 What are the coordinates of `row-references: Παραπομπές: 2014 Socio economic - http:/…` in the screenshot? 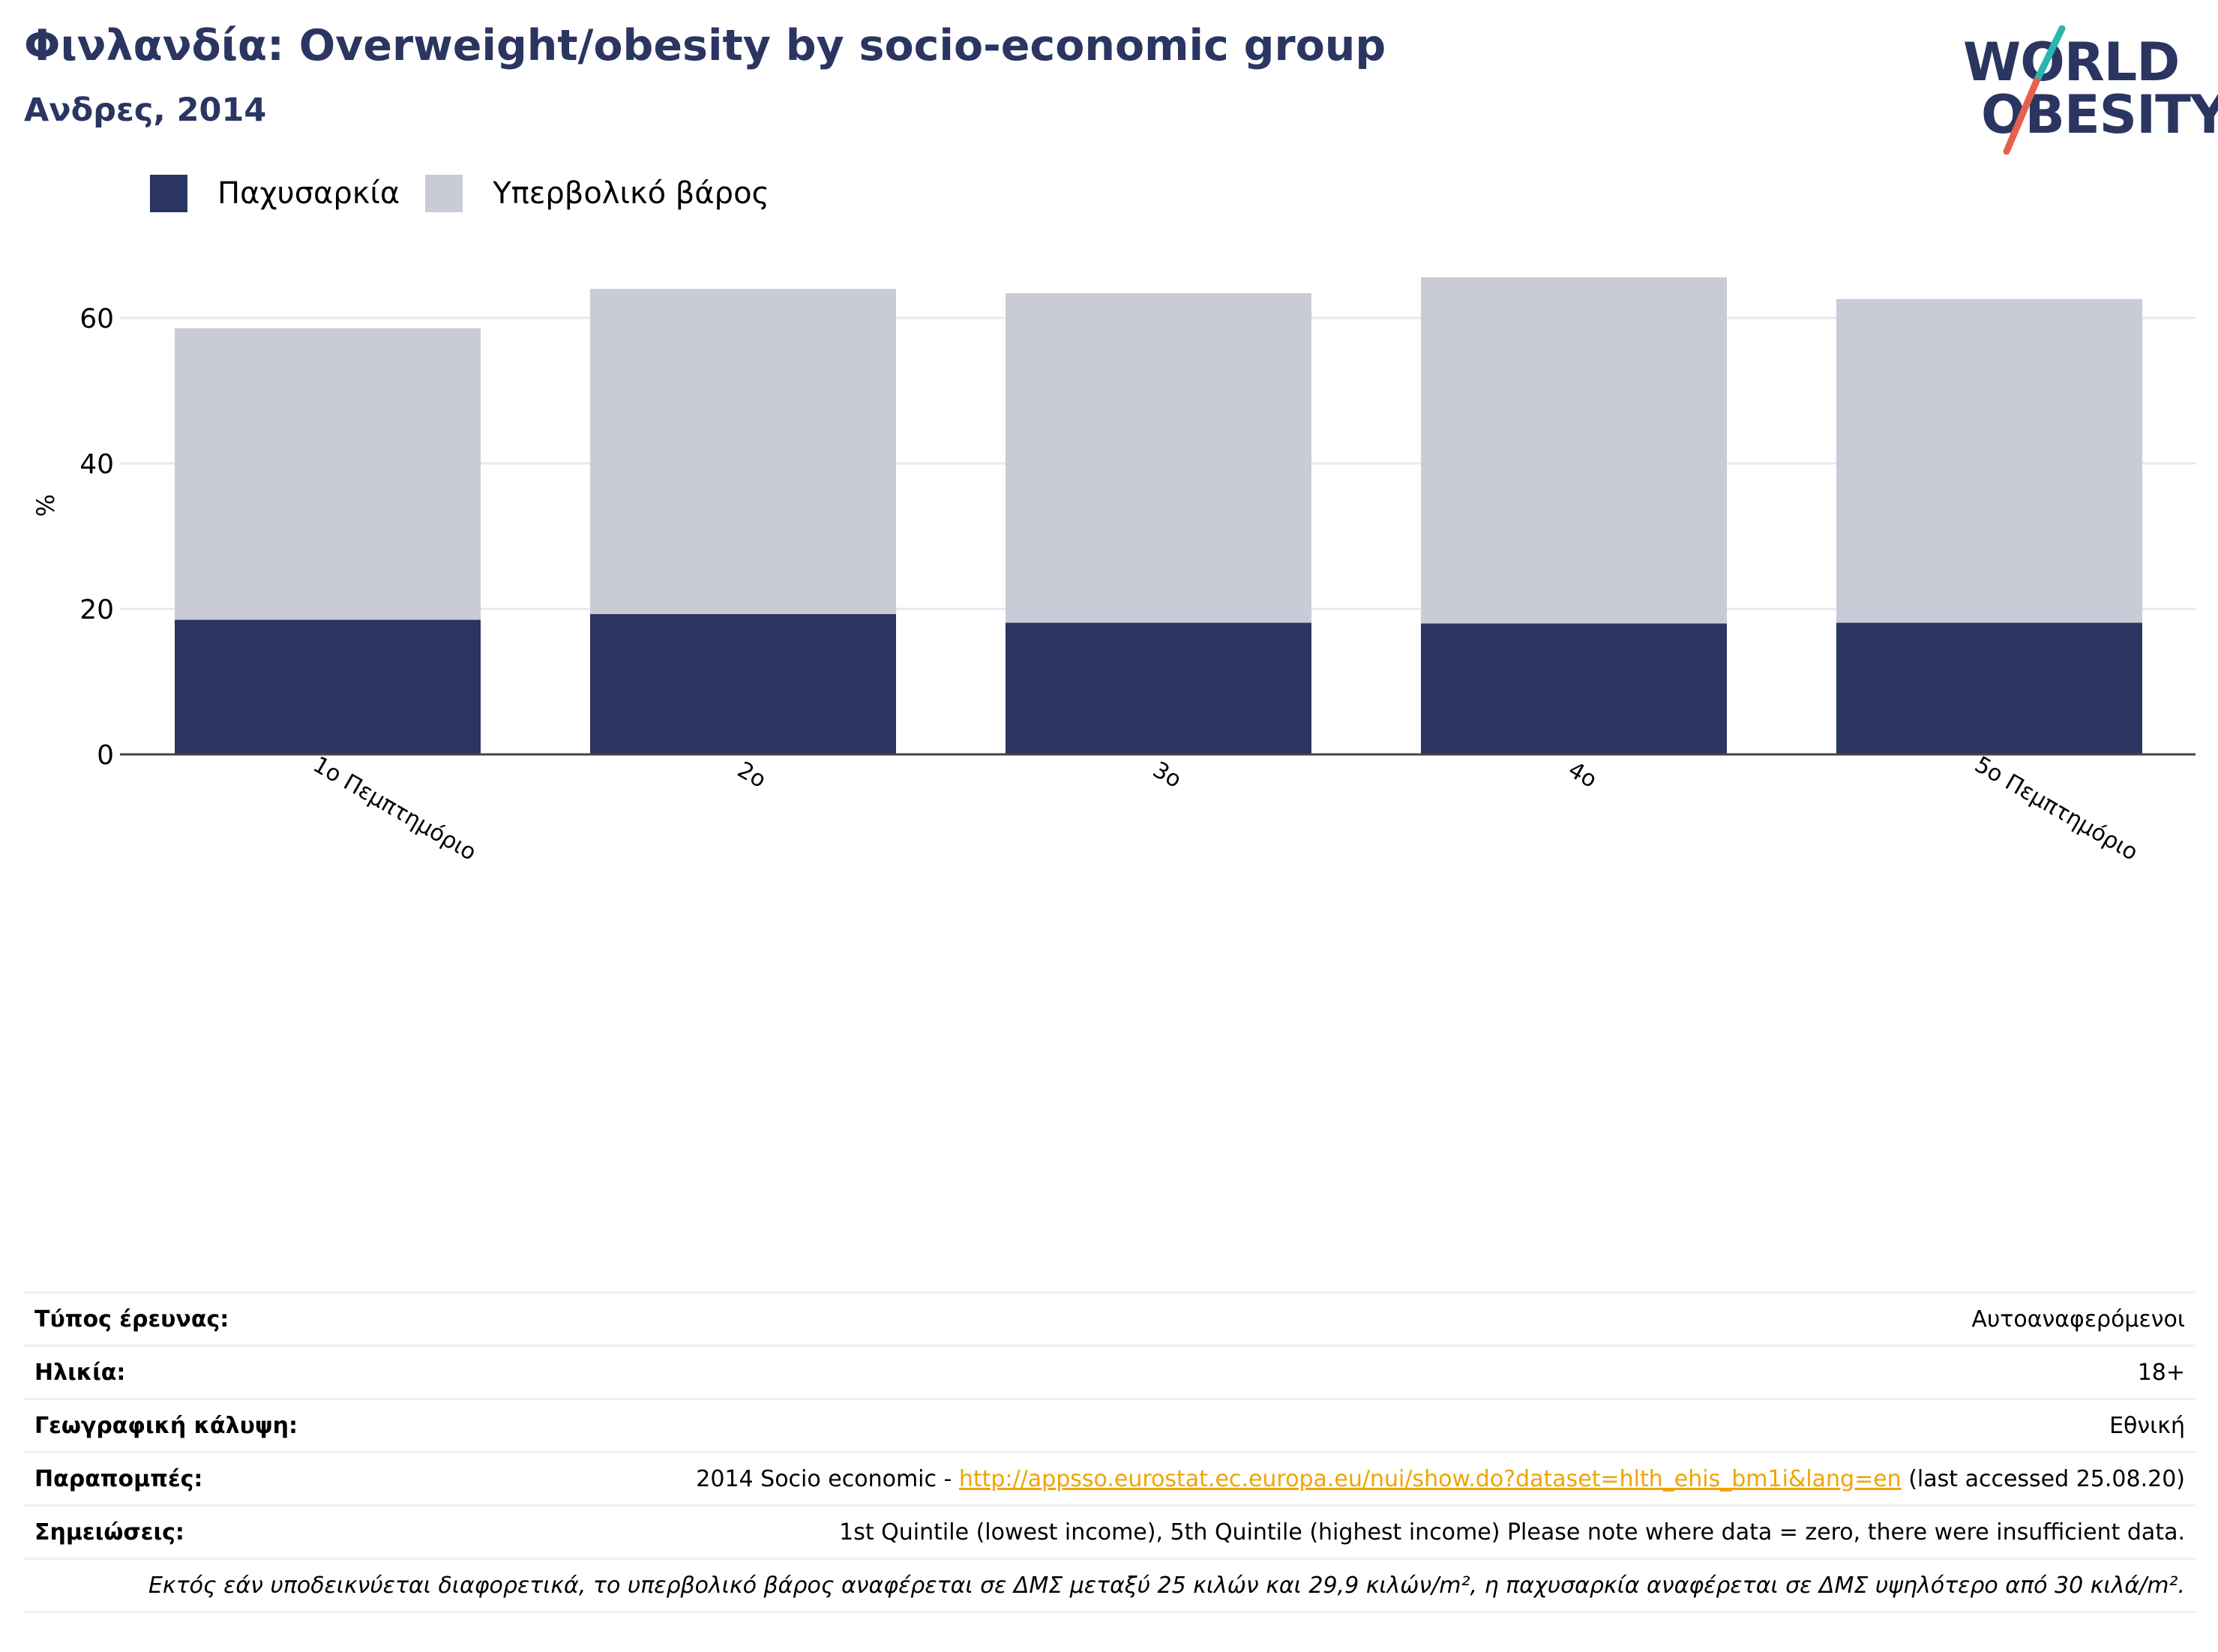 It's located at (1110, 1479).